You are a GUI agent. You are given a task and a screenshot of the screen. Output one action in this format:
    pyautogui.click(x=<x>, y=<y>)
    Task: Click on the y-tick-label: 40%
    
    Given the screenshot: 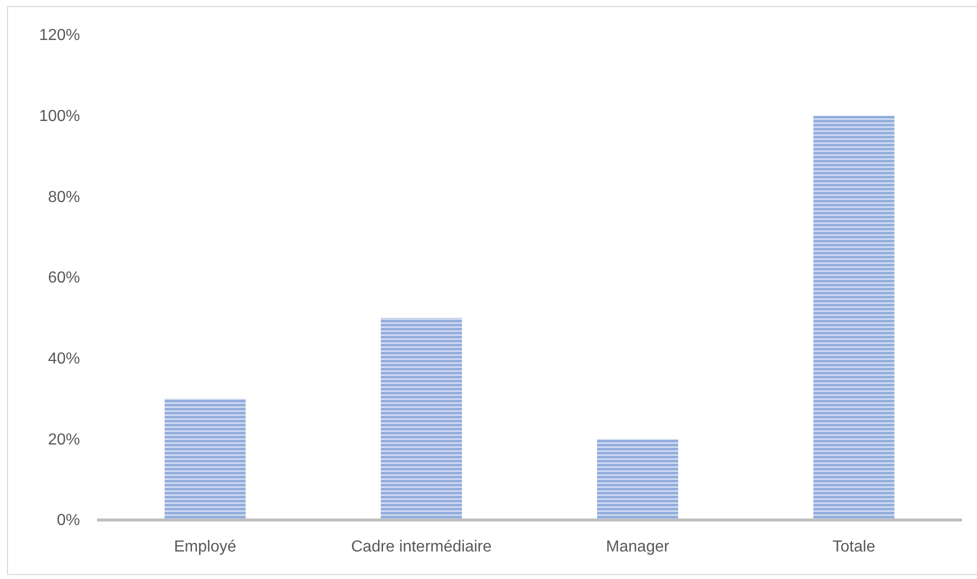 What is the action you would take?
    pyautogui.click(x=64, y=359)
    